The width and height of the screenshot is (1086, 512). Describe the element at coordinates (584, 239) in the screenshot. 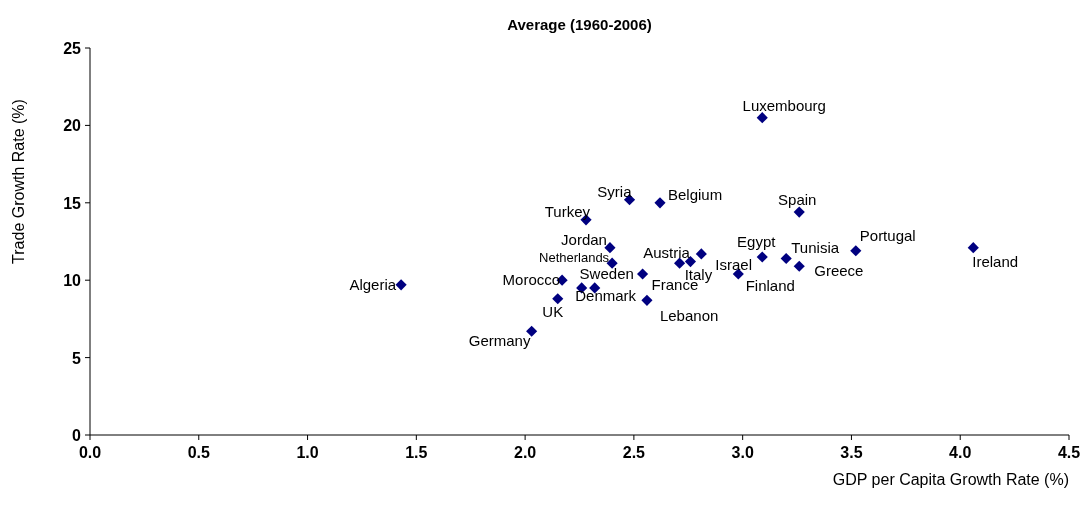

I see `annotation: Jordan` at that location.